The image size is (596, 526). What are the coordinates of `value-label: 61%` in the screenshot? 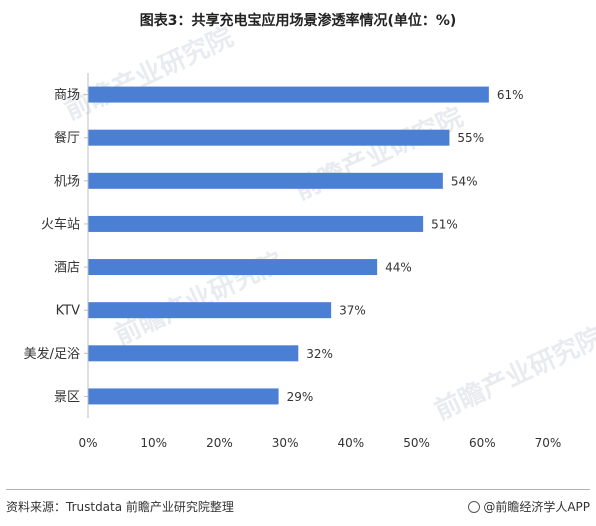 It's located at (510, 95).